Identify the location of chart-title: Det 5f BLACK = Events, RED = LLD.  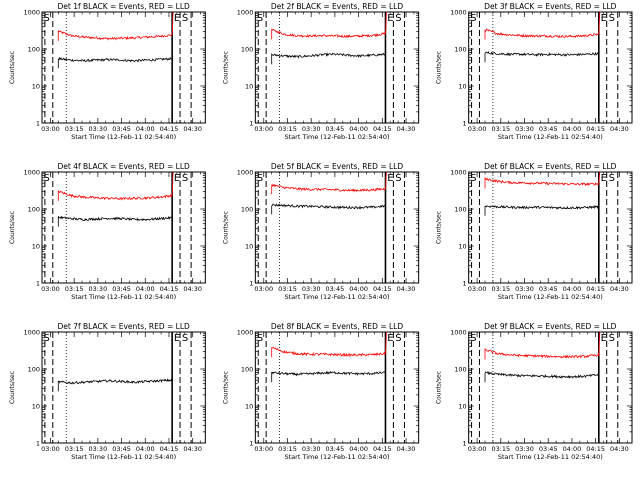
(337, 166).